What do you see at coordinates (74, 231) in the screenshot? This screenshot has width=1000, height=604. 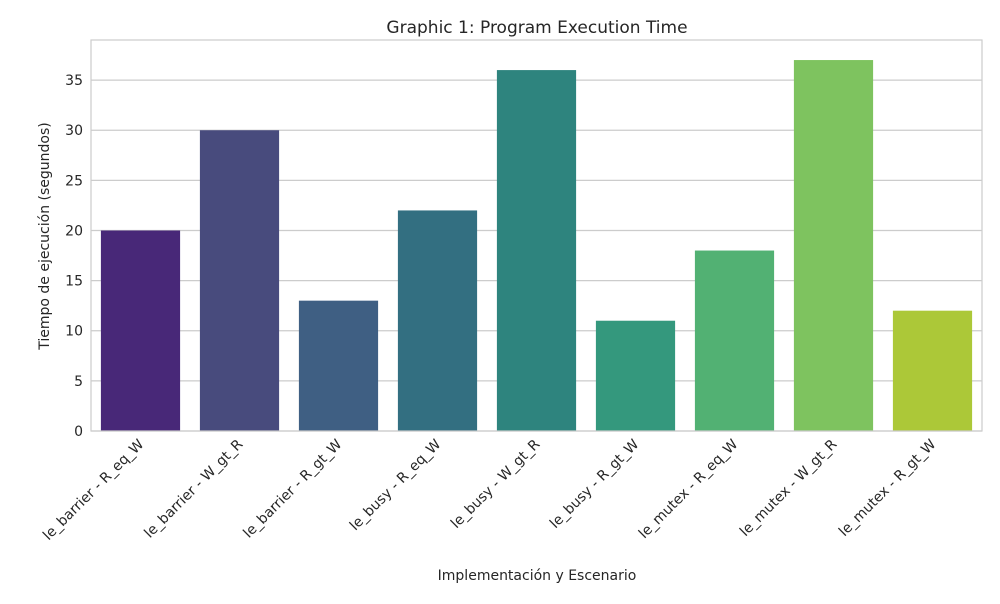 I see `y-tick-label: 20` at bounding box center [74, 231].